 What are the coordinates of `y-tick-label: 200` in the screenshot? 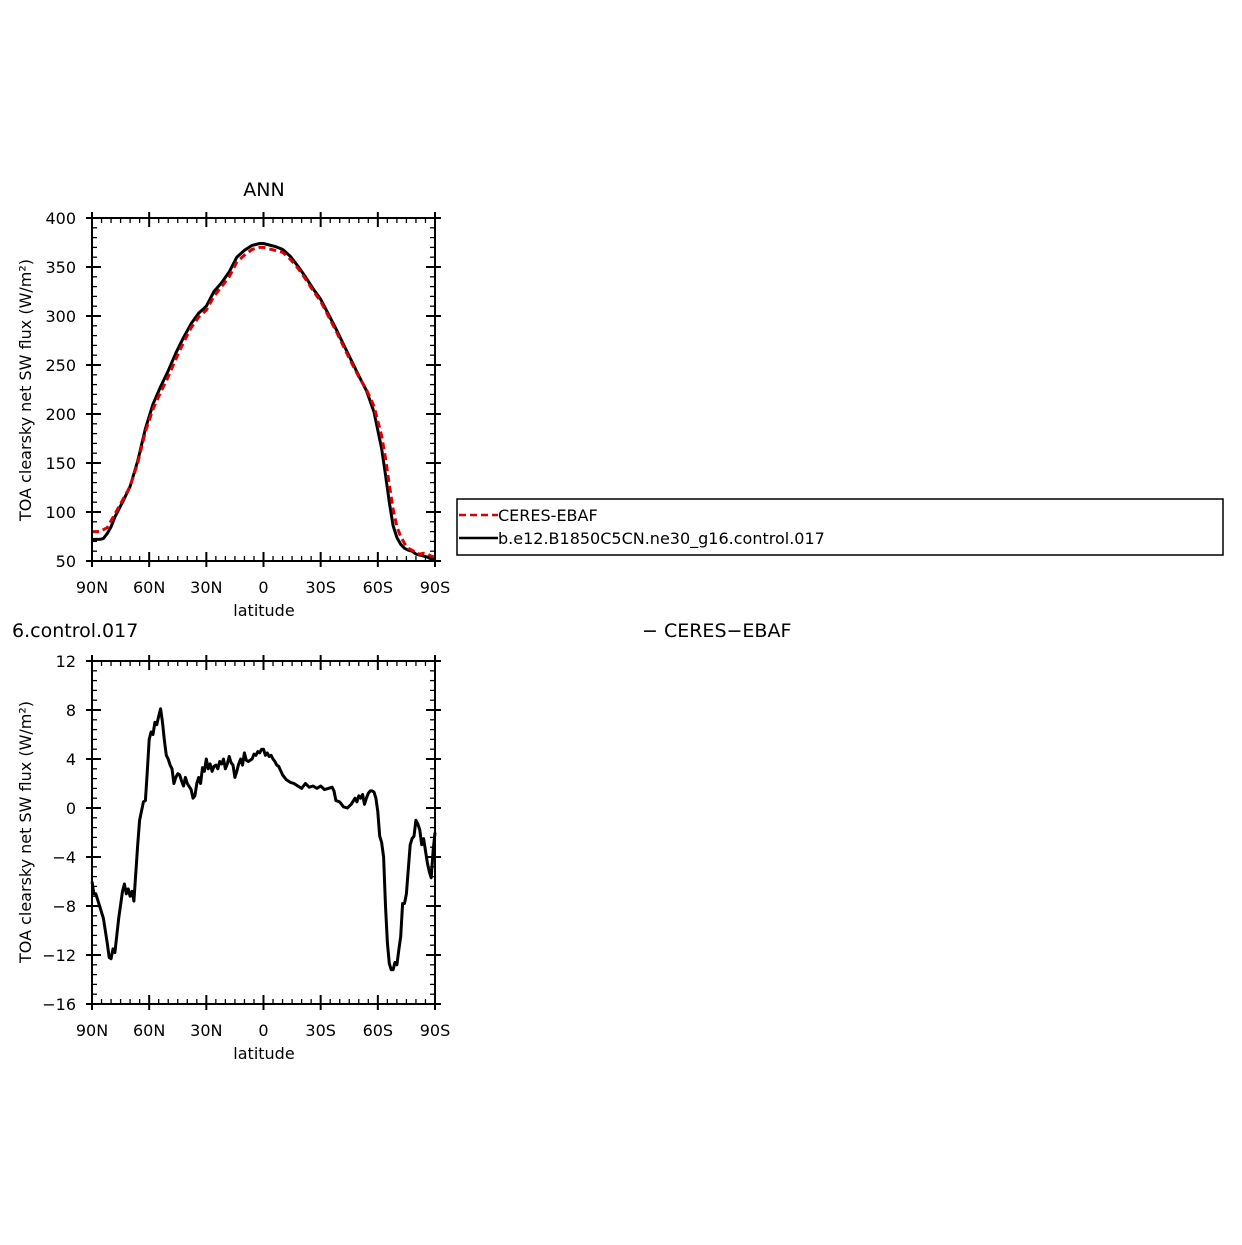 It's located at (60, 414).